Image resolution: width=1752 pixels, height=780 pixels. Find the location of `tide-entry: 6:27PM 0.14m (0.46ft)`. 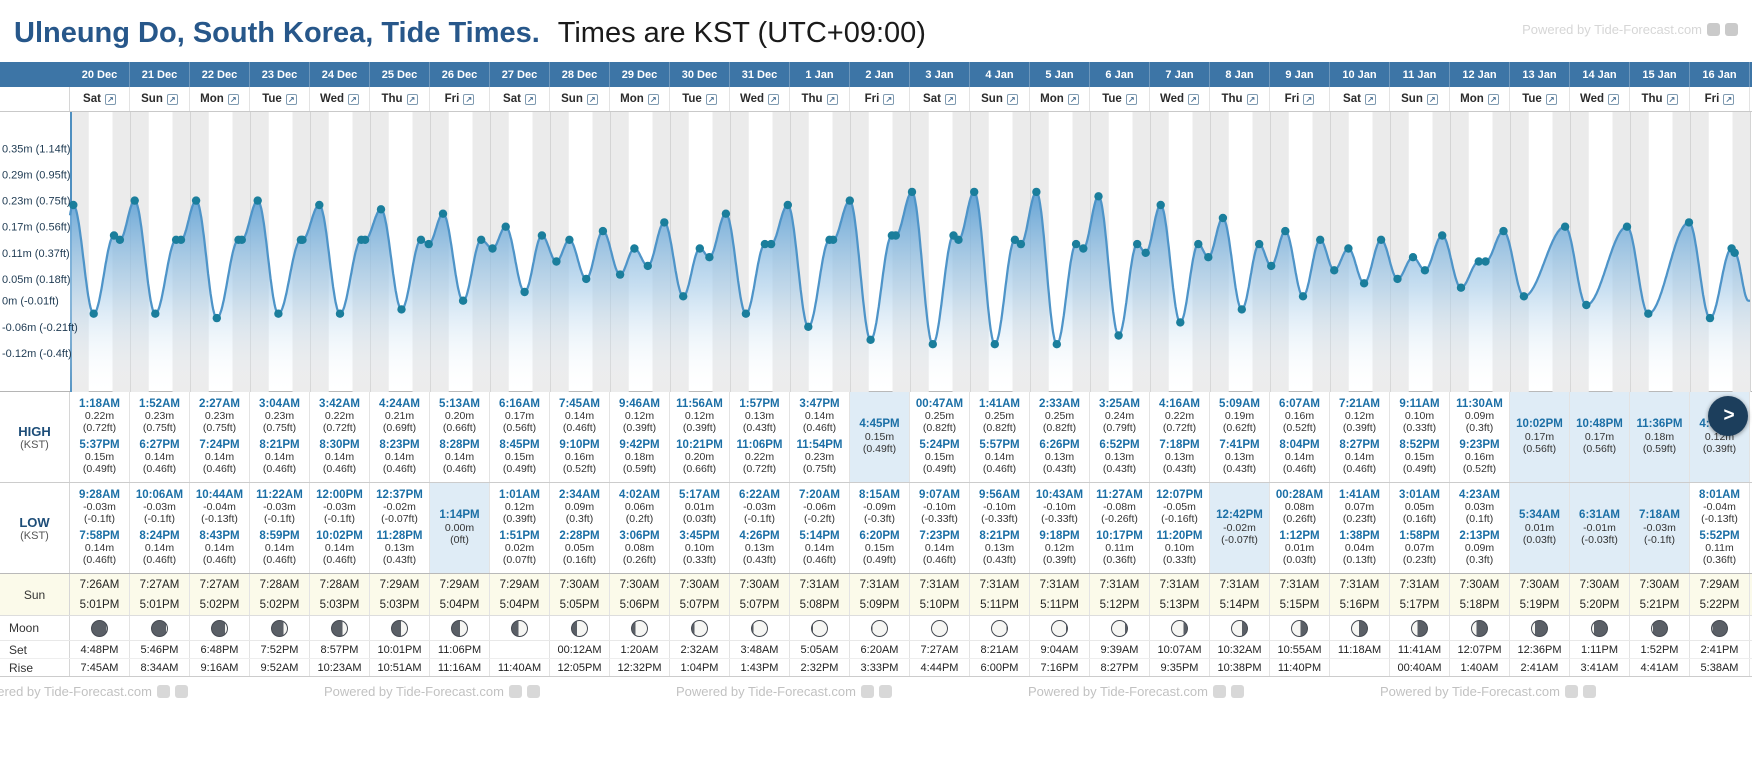

tide-entry: 6:27PM 0.14m (0.46ft) is located at coordinates (159, 458).